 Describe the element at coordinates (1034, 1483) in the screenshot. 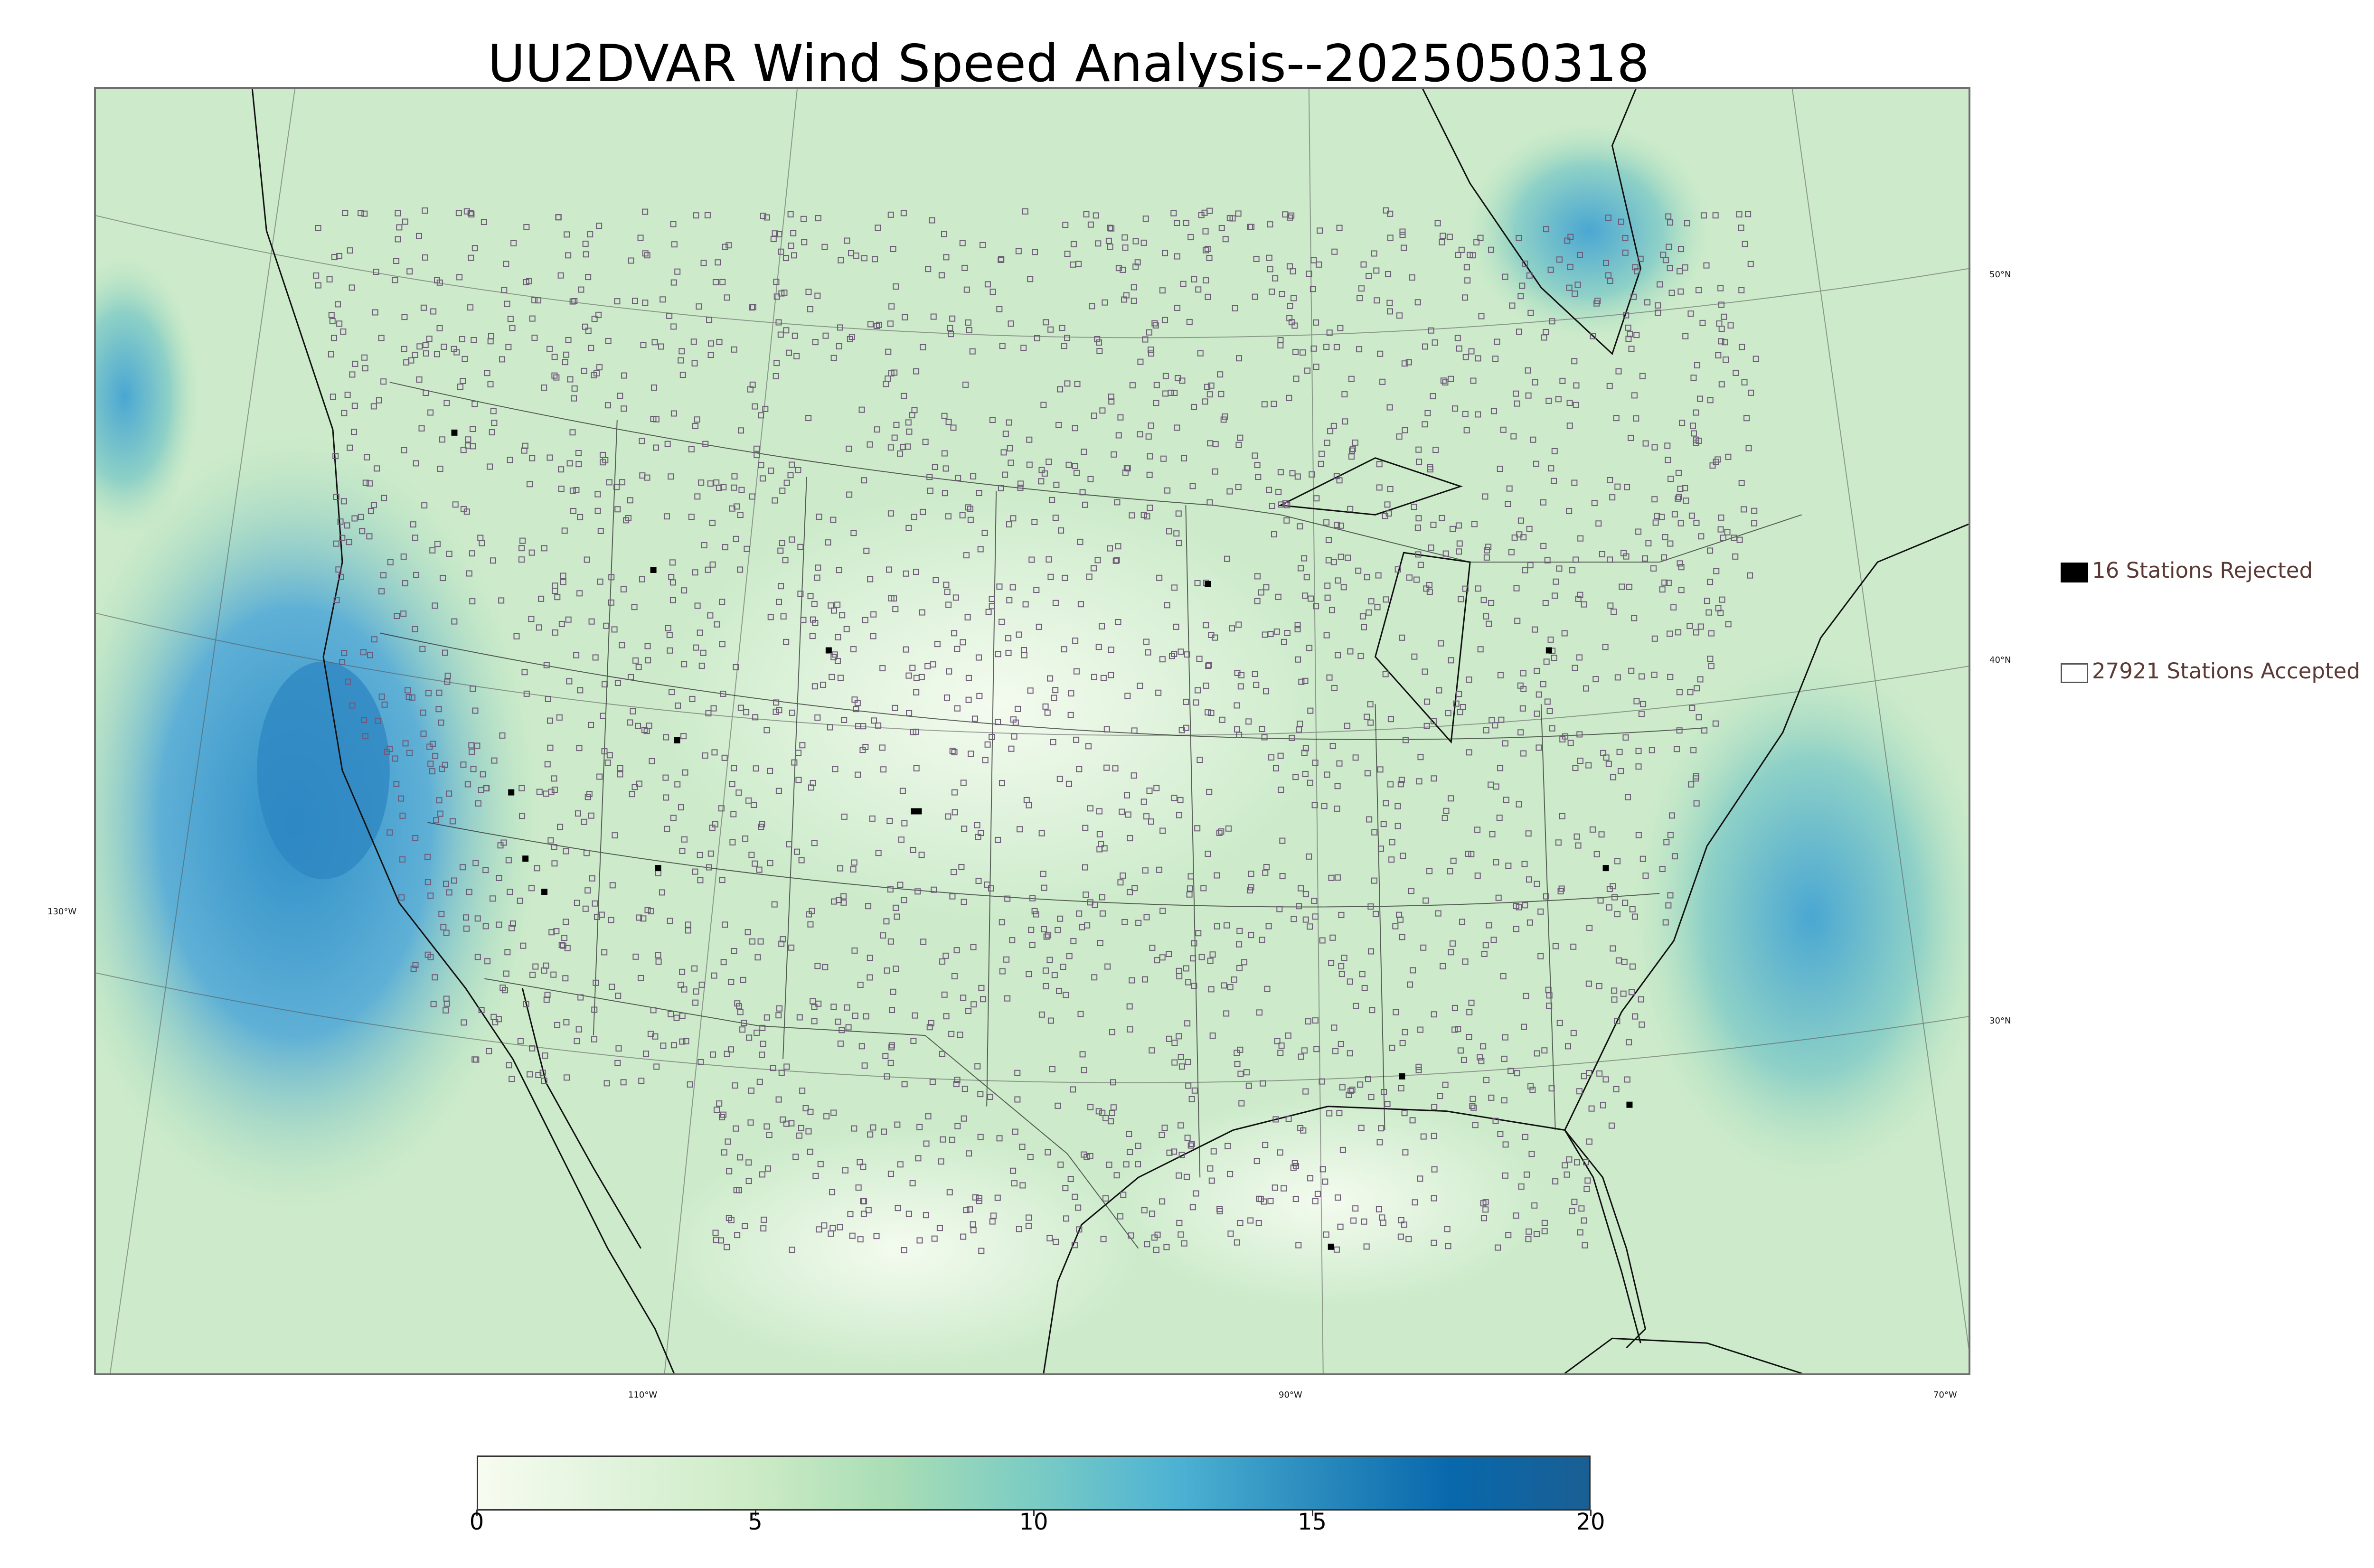

I see `colorbar` at that location.